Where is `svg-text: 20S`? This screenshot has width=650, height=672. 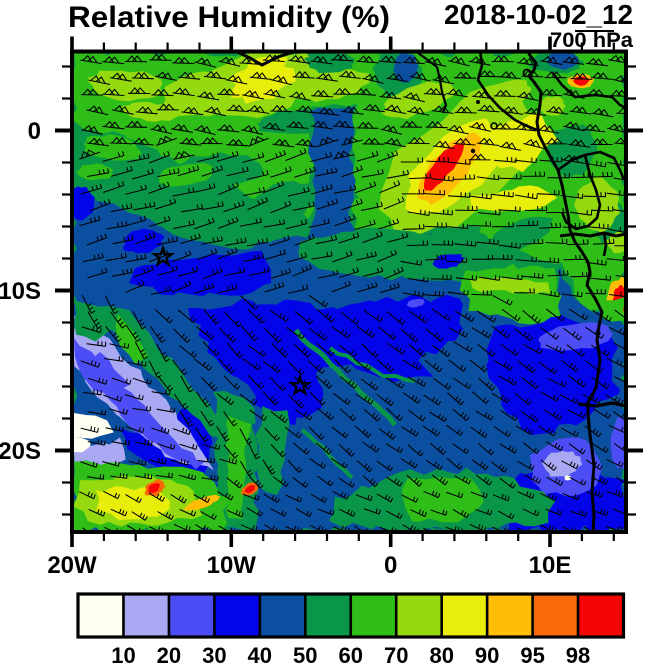
svg-text: 20S is located at coordinates (20, 451).